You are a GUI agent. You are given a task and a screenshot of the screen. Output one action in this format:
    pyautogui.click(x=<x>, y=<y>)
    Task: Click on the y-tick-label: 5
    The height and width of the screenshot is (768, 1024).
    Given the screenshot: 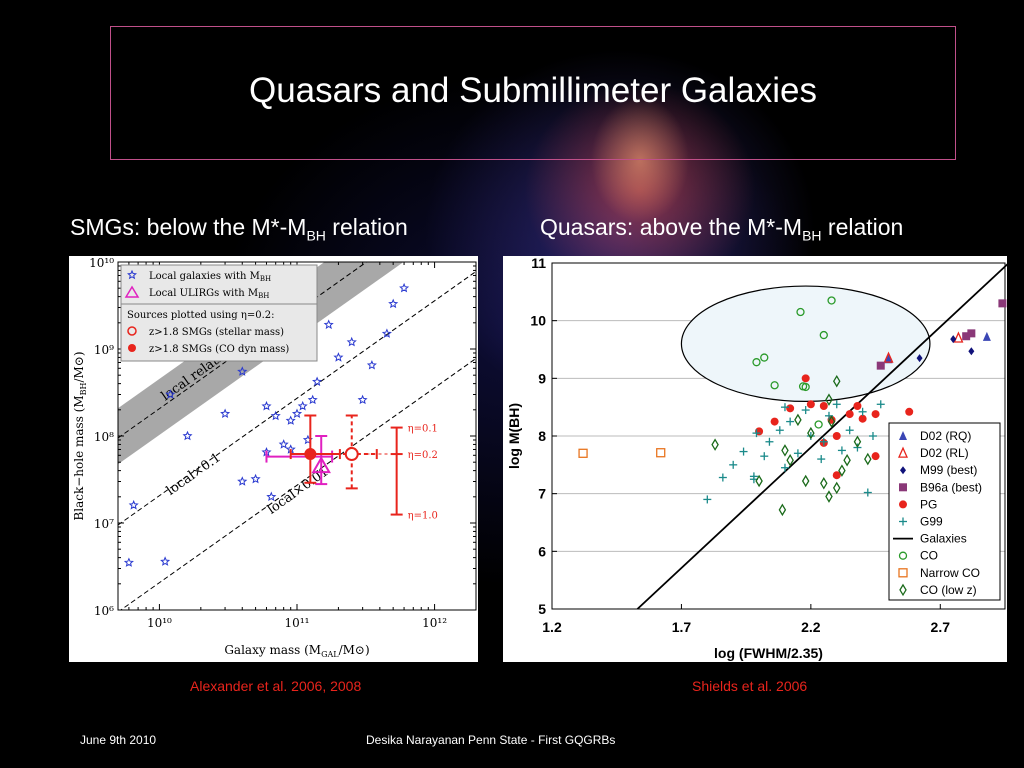 What is the action you would take?
    pyautogui.click(x=542, y=609)
    